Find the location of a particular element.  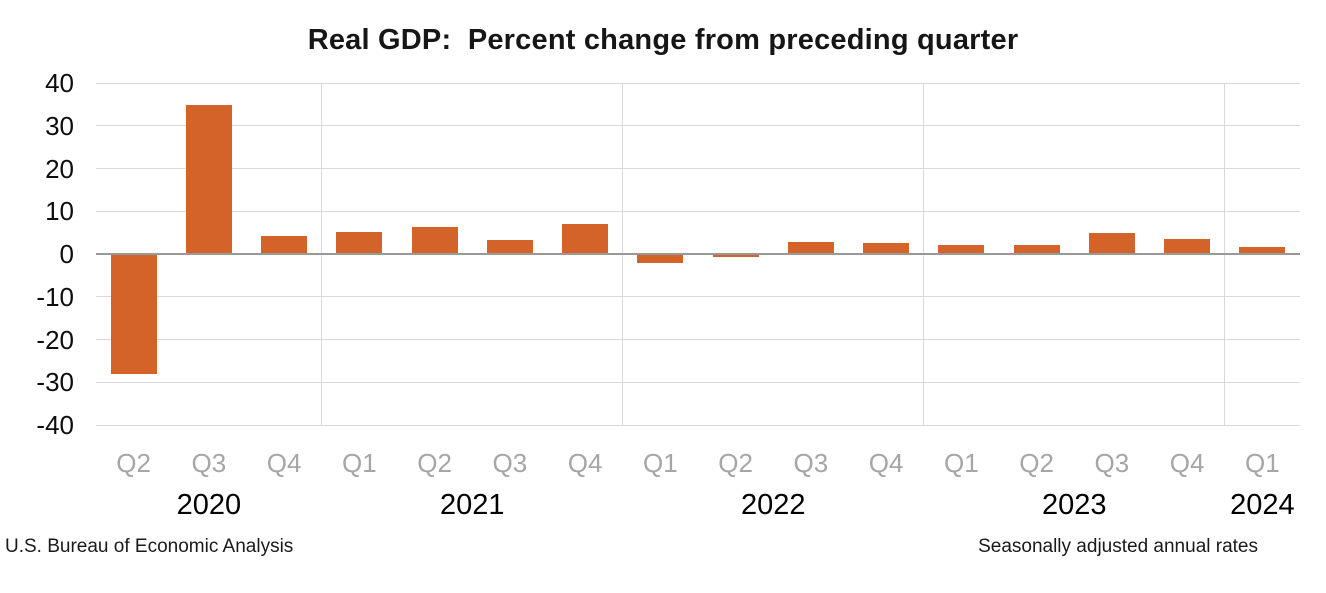

y-tick-label--30: -30 is located at coordinates (55, 382).